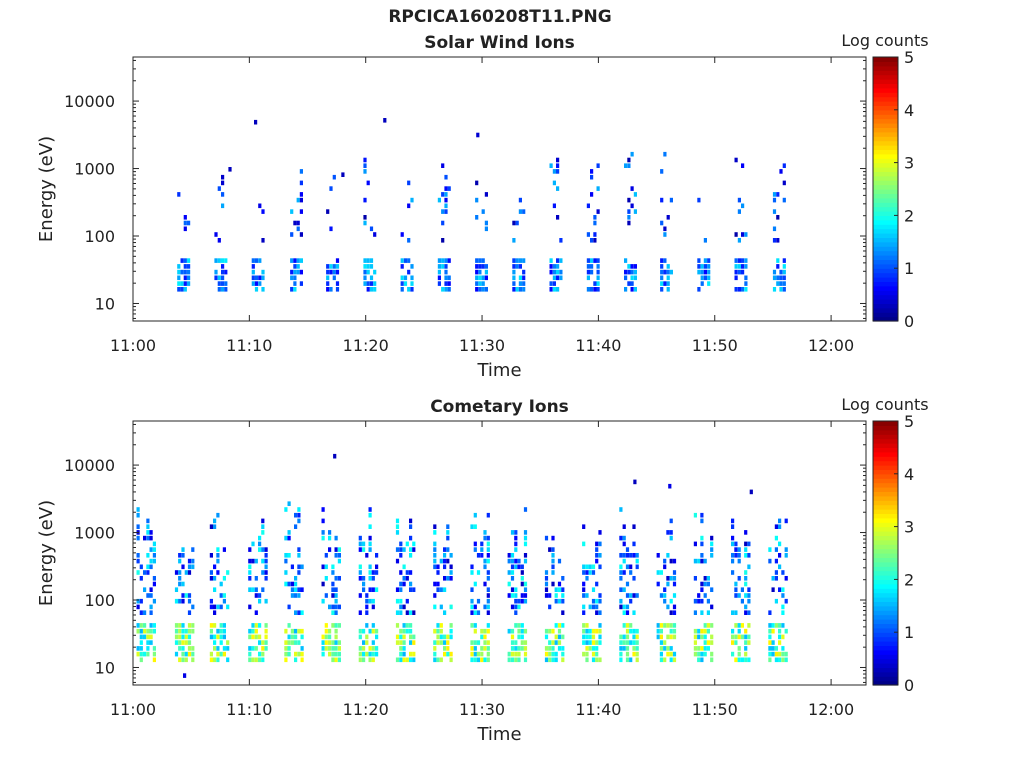 Image resolution: width=1024 pixels, height=768 pixels. Describe the element at coordinates (46, 189) in the screenshot. I see `y-axis-label: Energy (eV)` at that location.